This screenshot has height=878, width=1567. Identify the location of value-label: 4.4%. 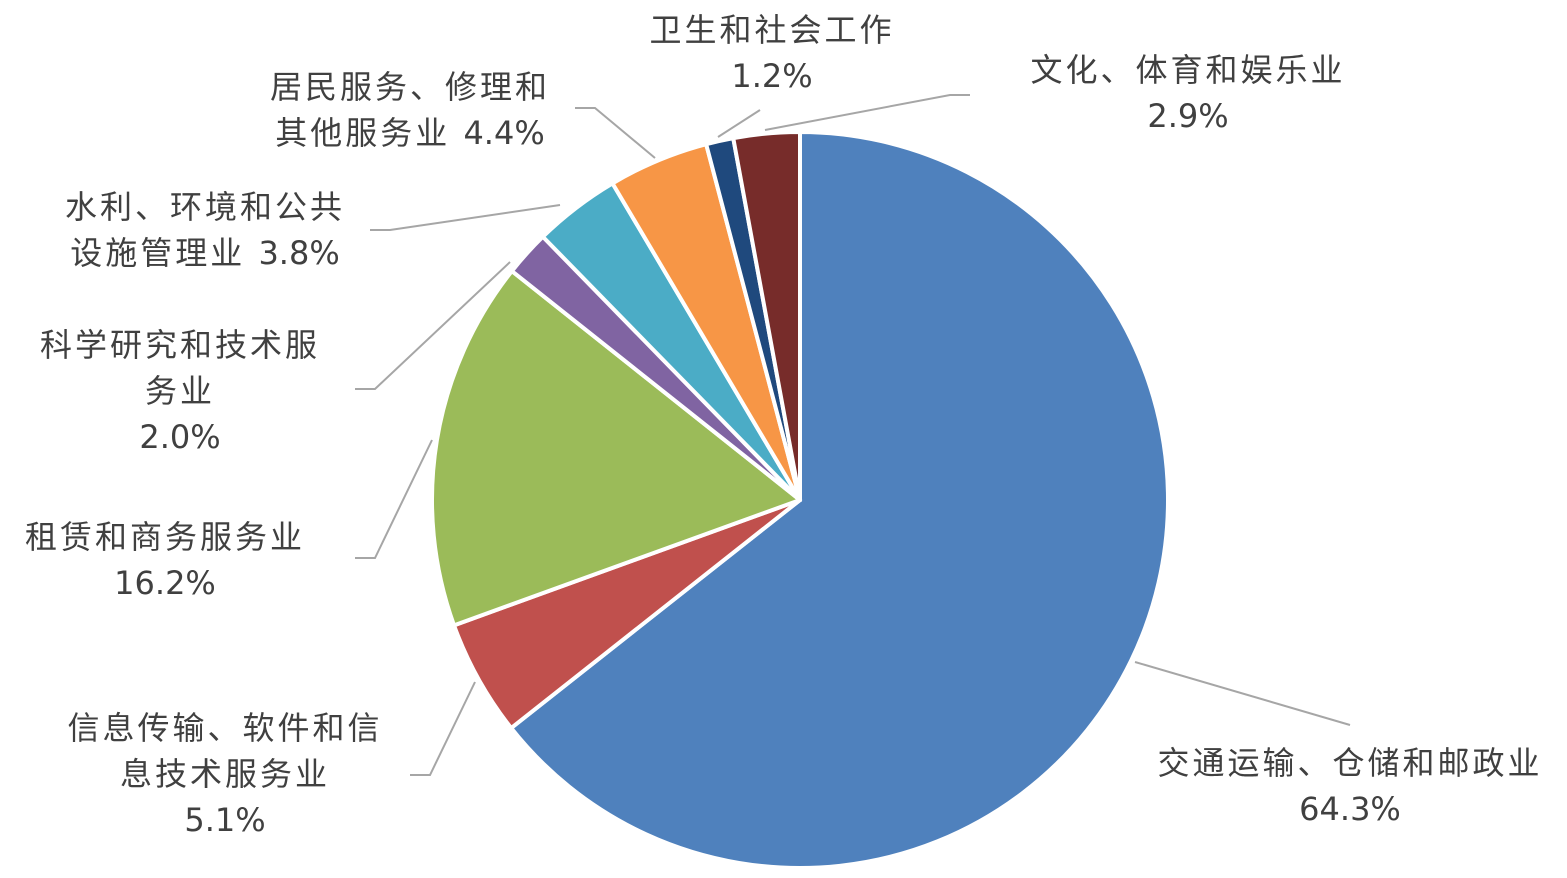
(504, 133).